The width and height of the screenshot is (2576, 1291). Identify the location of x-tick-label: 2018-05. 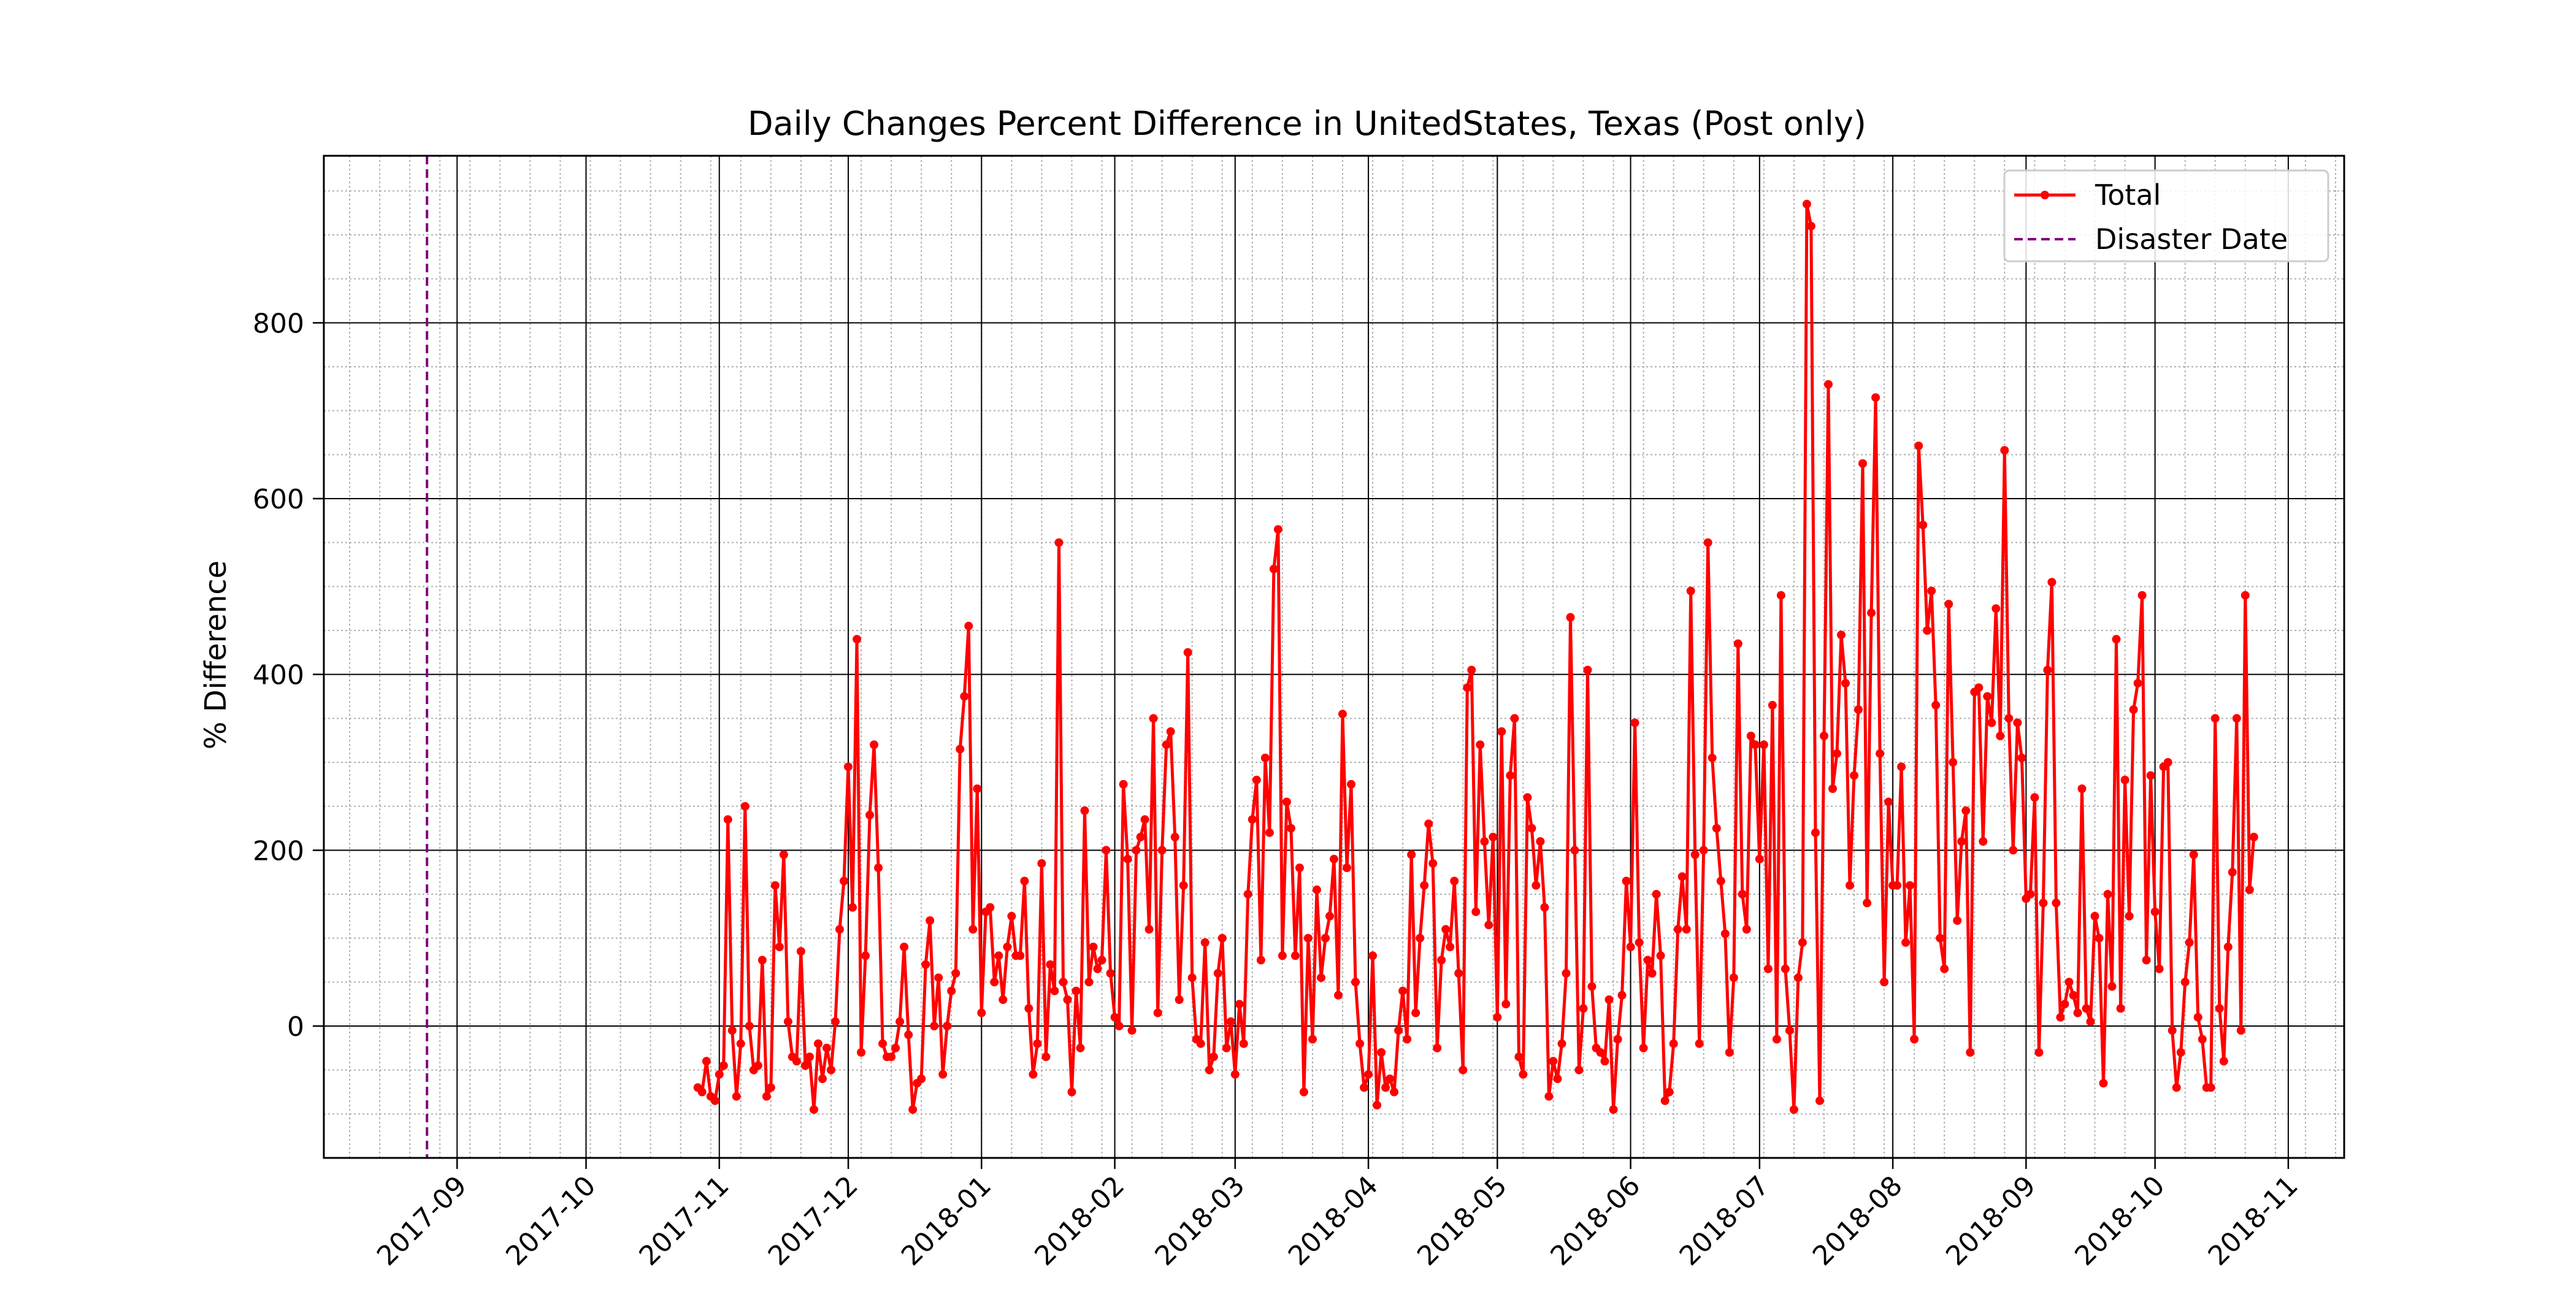
(1462, 1221).